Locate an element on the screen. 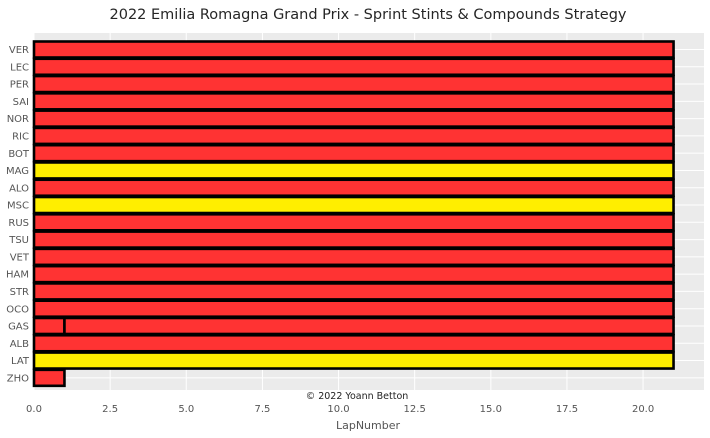 This screenshot has height=438, width=710. y-tick-label-vet: VET is located at coordinates (20, 257).